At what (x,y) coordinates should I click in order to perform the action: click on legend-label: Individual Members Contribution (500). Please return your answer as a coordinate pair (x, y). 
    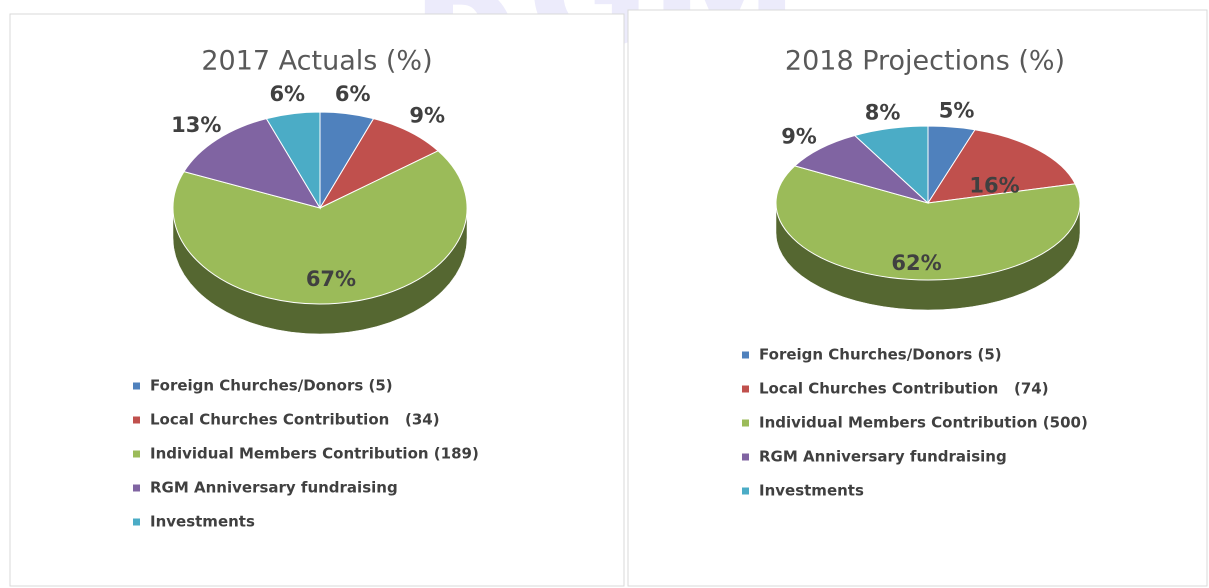
    Looking at the image, I should click on (923, 423).